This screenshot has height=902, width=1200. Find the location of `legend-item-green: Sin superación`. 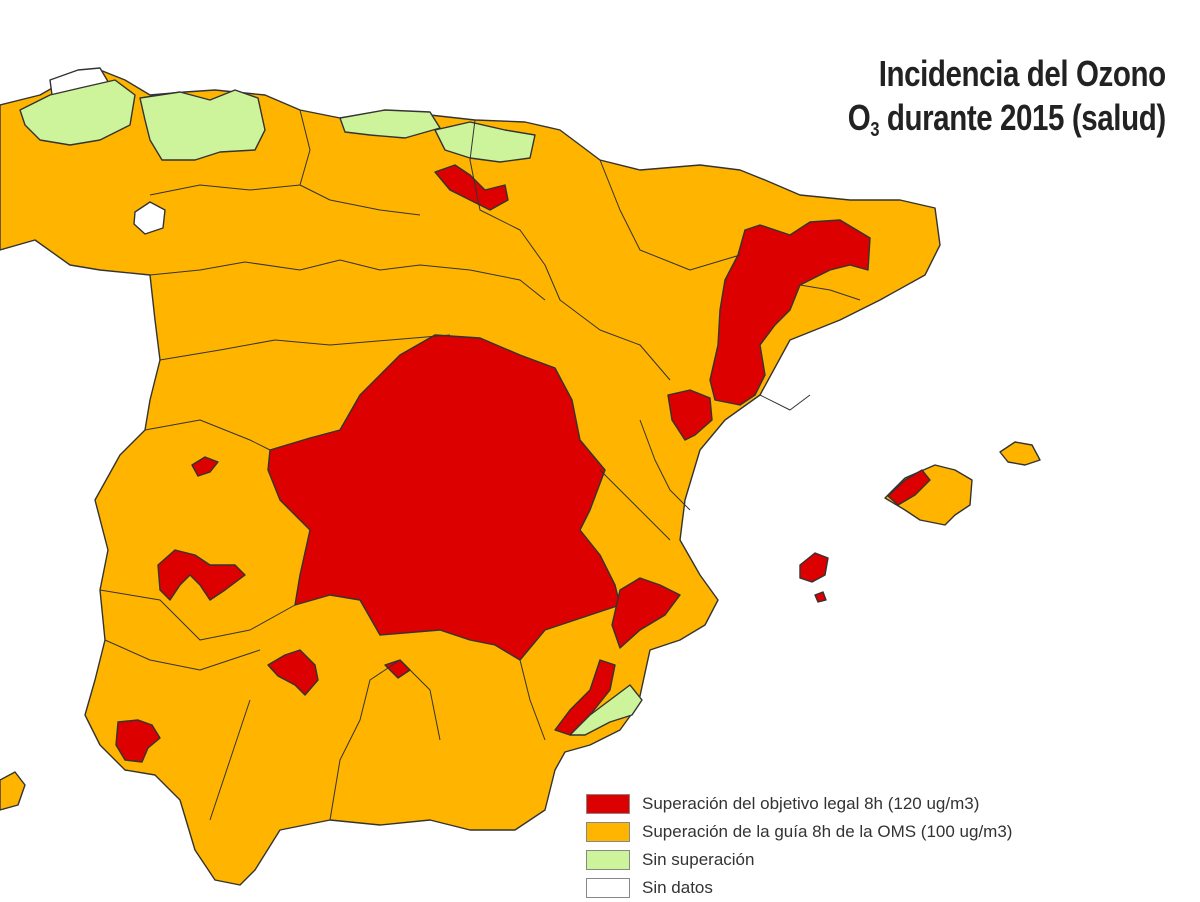

legend-item-green: Sin superación is located at coordinates (799, 860).